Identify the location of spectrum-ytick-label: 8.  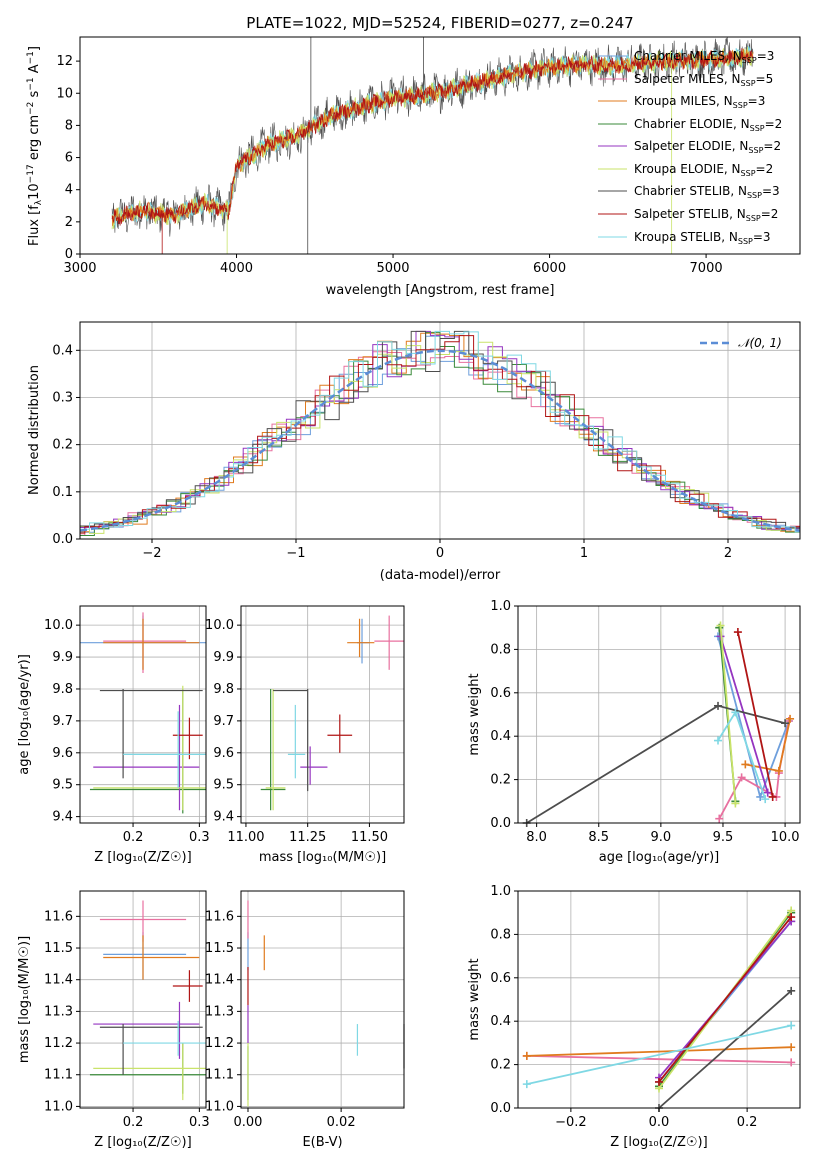
(69, 125).